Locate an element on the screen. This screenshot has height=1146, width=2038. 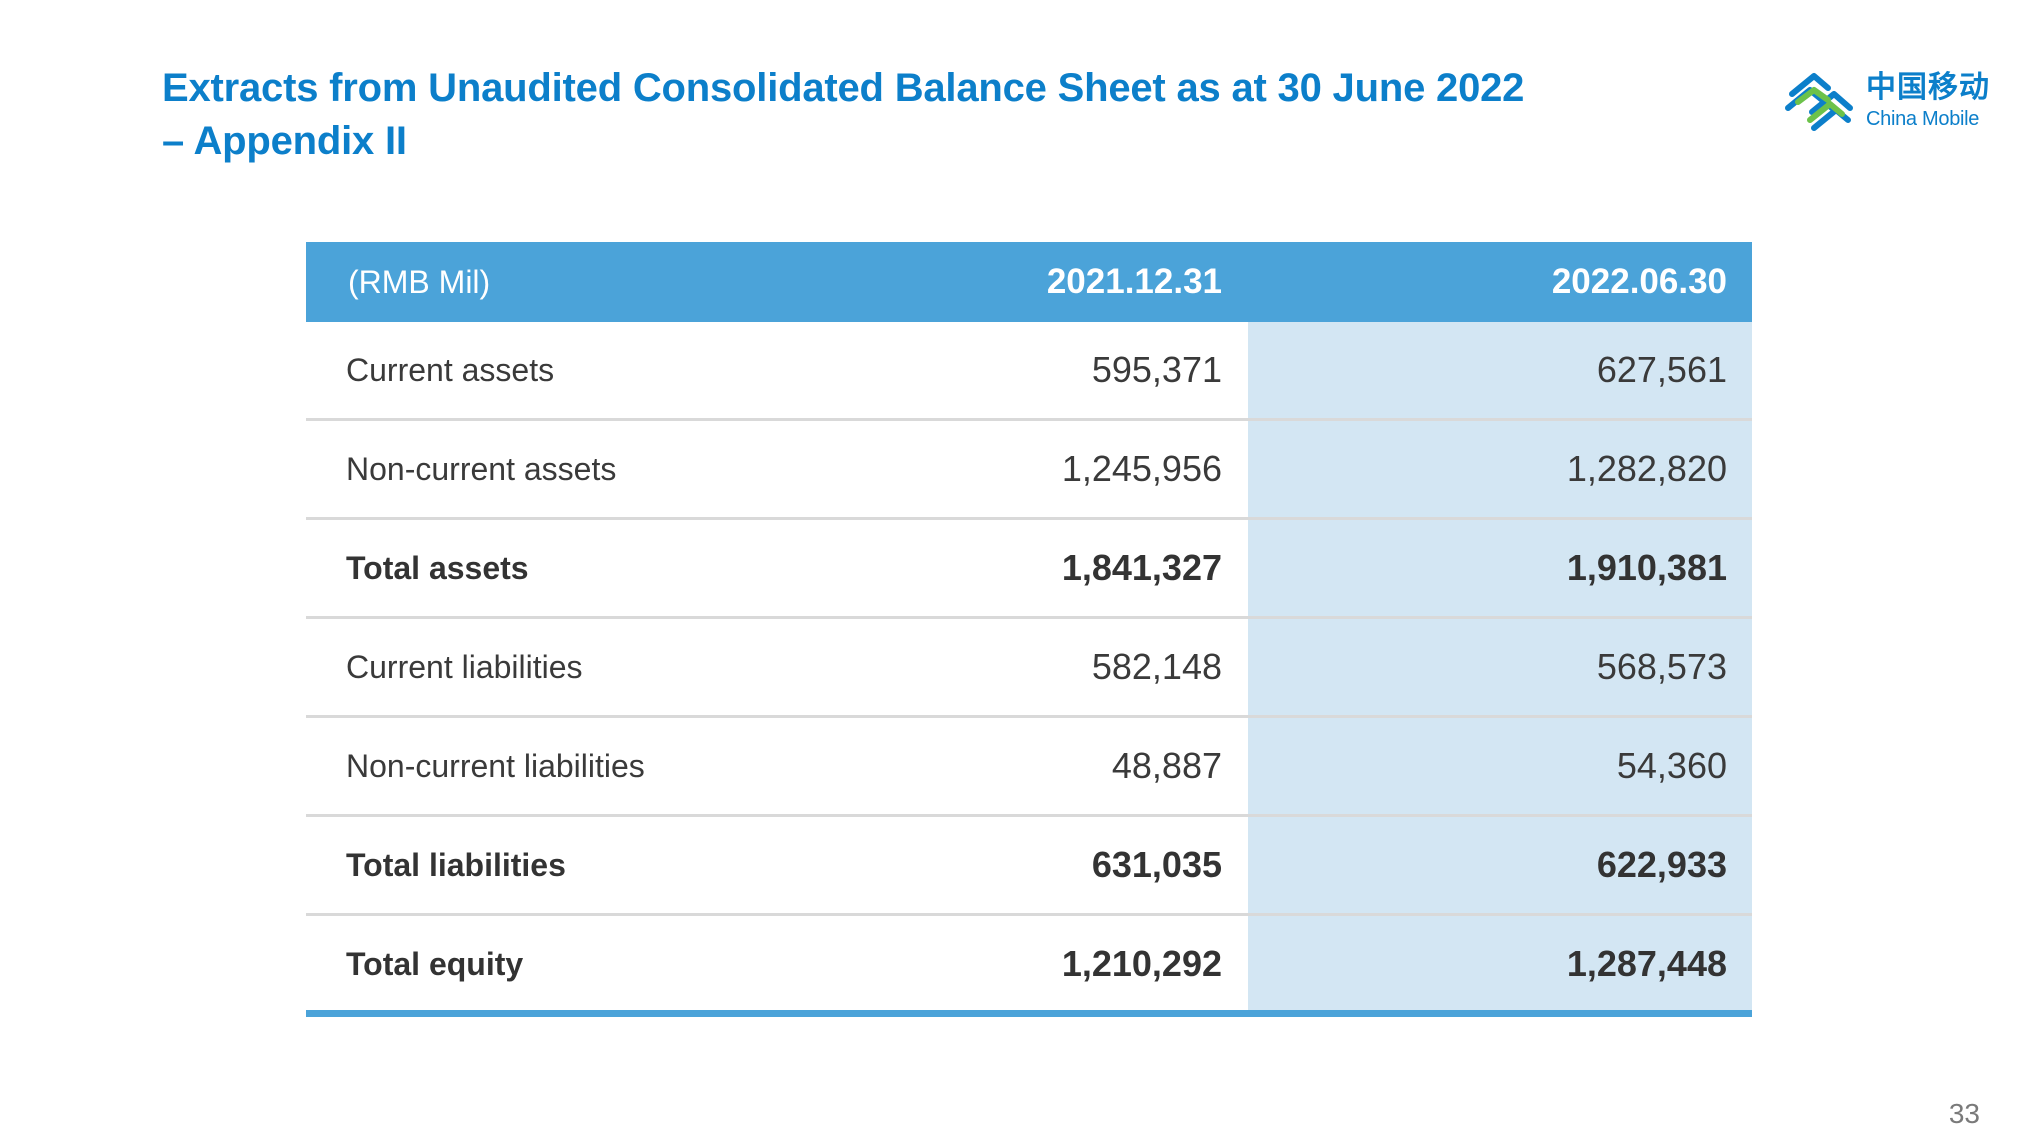
table-row: Current assets 595,371 627,561 is located at coordinates (1029, 371).